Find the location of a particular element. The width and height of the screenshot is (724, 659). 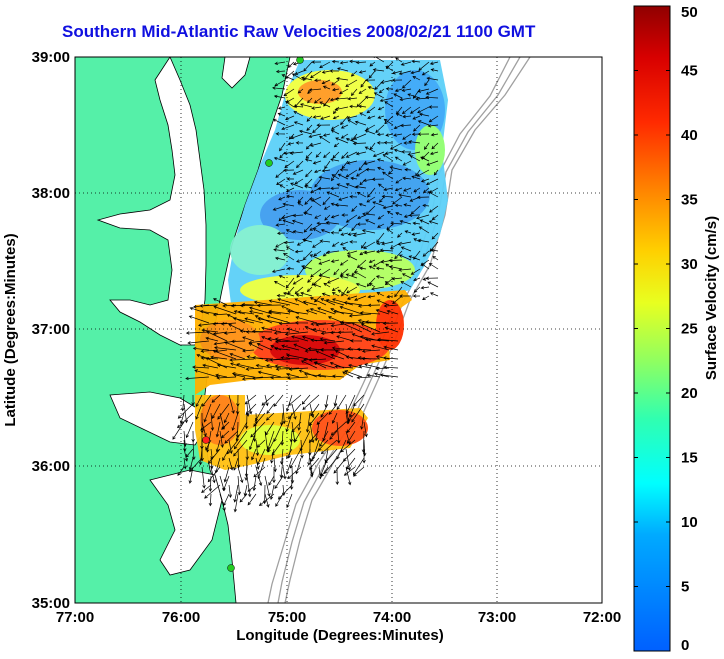

y-tick-label: 39:00 is located at coordinates (51, 57).